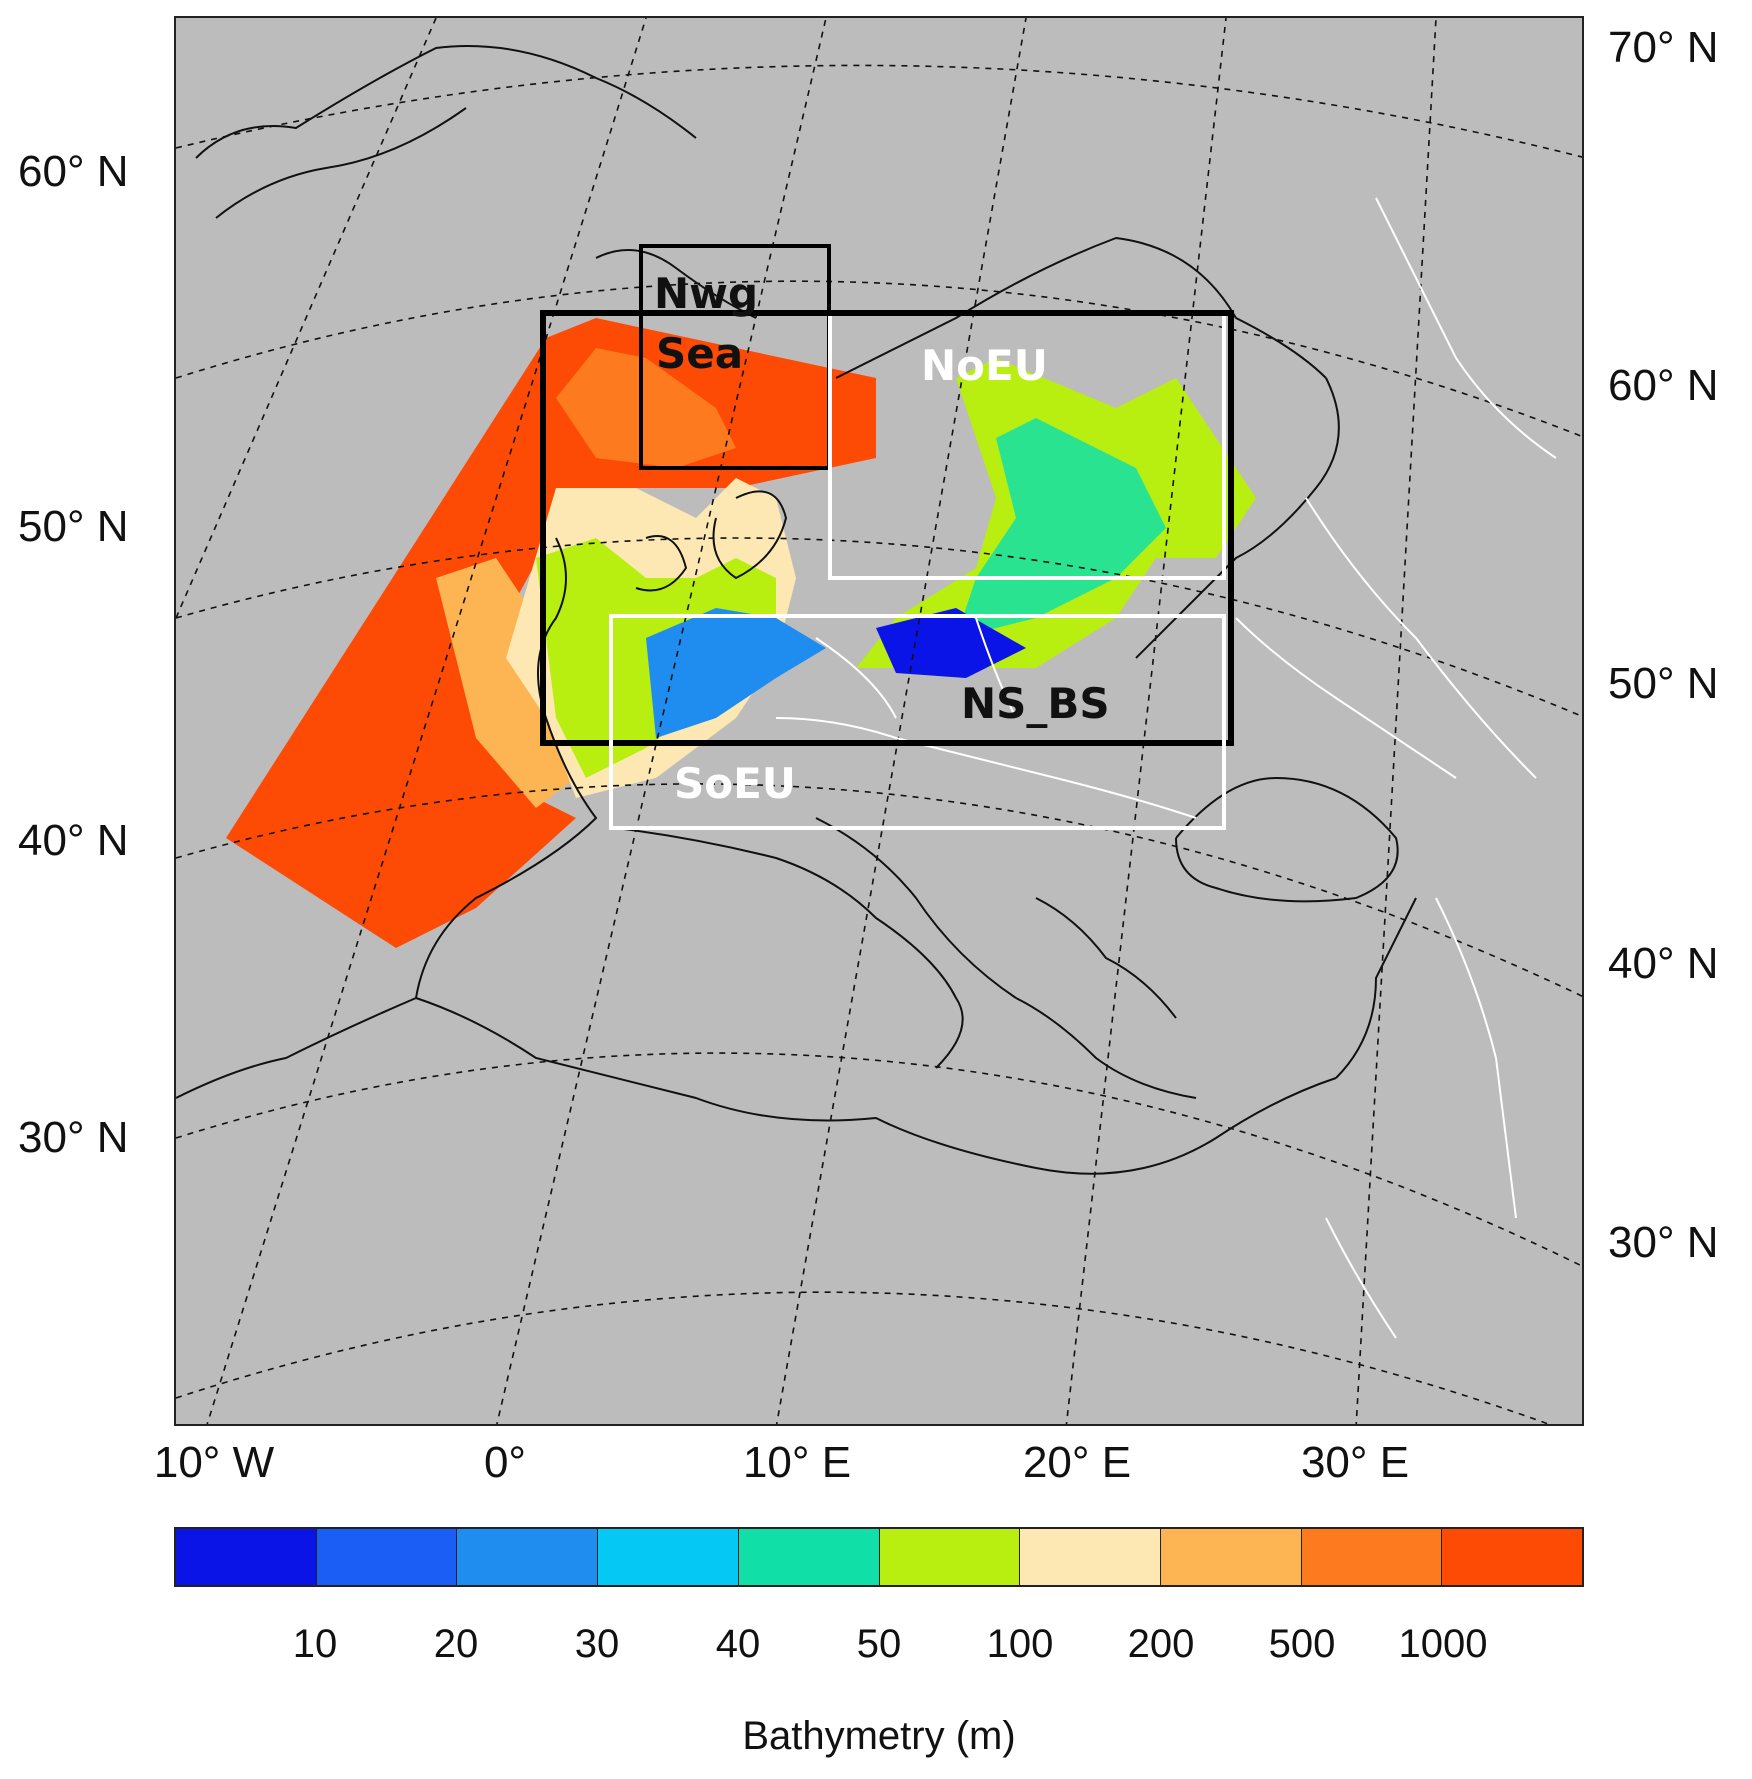 Image resolution: width=1752 pixels, height=1779 pixels. What do you see at coordinates (879, 1736) in the screenshot?
I see `colorbar-title: Bathymetry (m)` at bounding box center [879, 1736].